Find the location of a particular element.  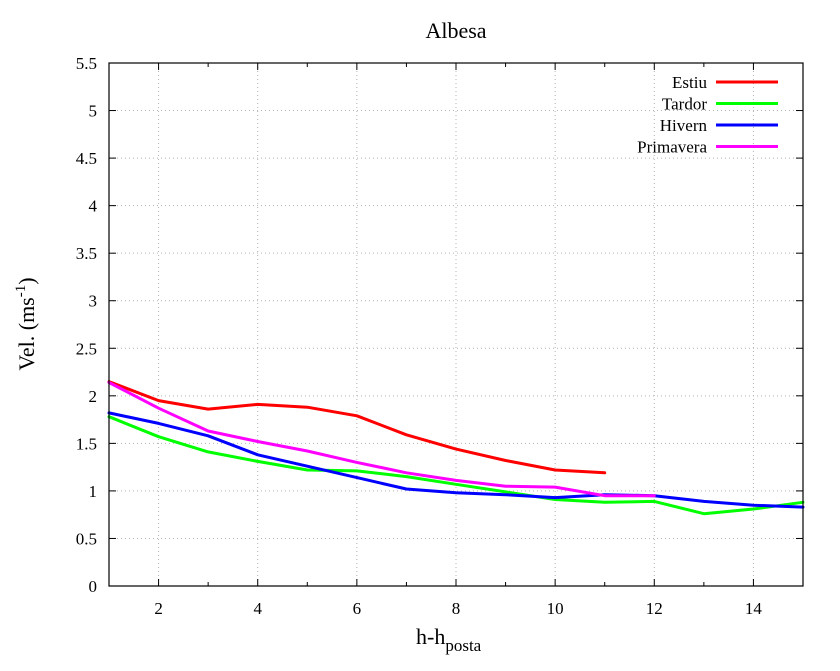

legend: Estiu Tardor Hivern Primavera is located at coordinates (707, 115).